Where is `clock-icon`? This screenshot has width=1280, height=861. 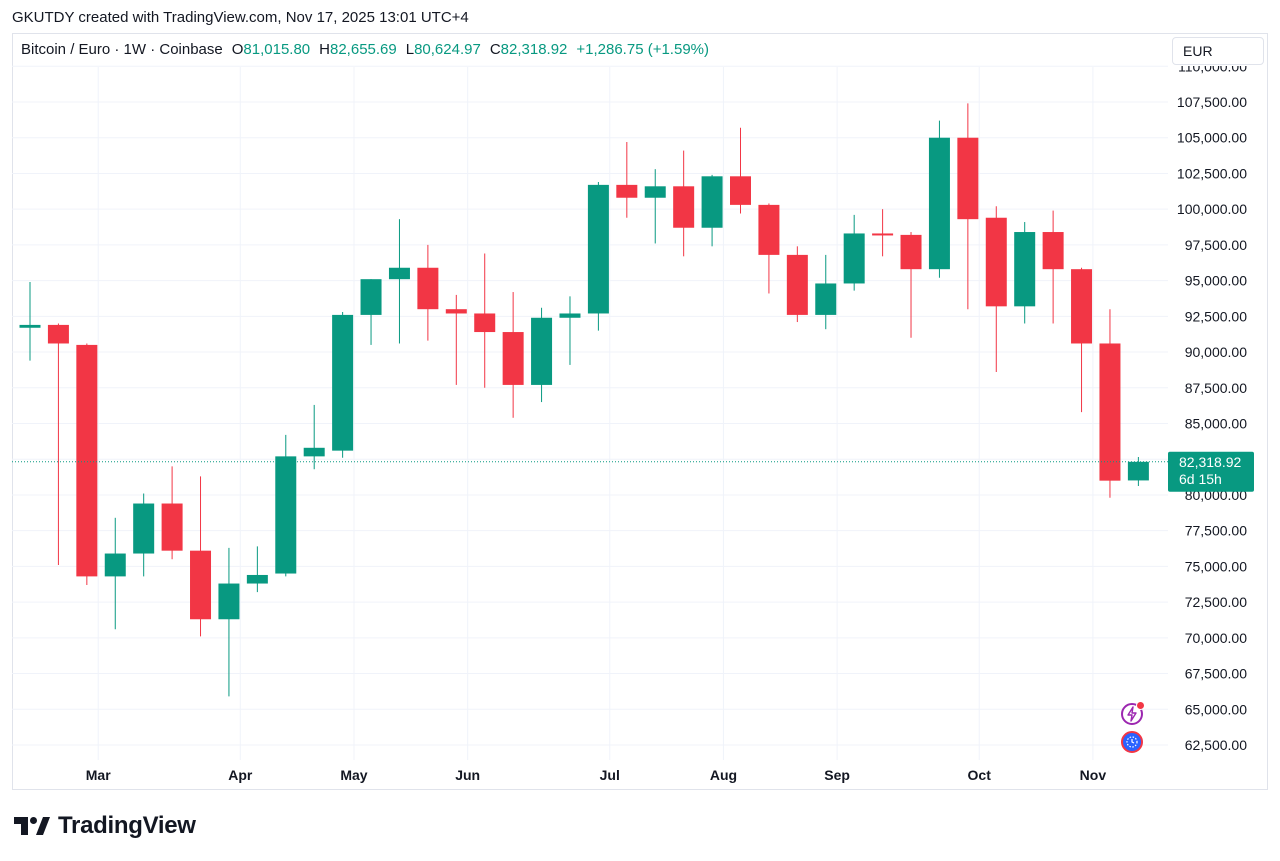
clock-icon is located at coordinates (1132, 742).